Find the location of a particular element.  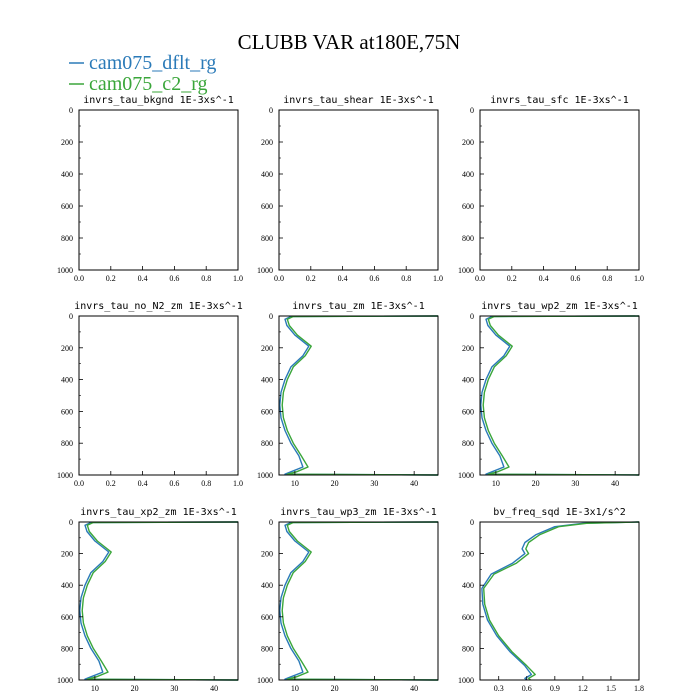

panel-title: invrs_tau_bkgnd 1E-3xs^-1 is located at coordinates (158, 100).